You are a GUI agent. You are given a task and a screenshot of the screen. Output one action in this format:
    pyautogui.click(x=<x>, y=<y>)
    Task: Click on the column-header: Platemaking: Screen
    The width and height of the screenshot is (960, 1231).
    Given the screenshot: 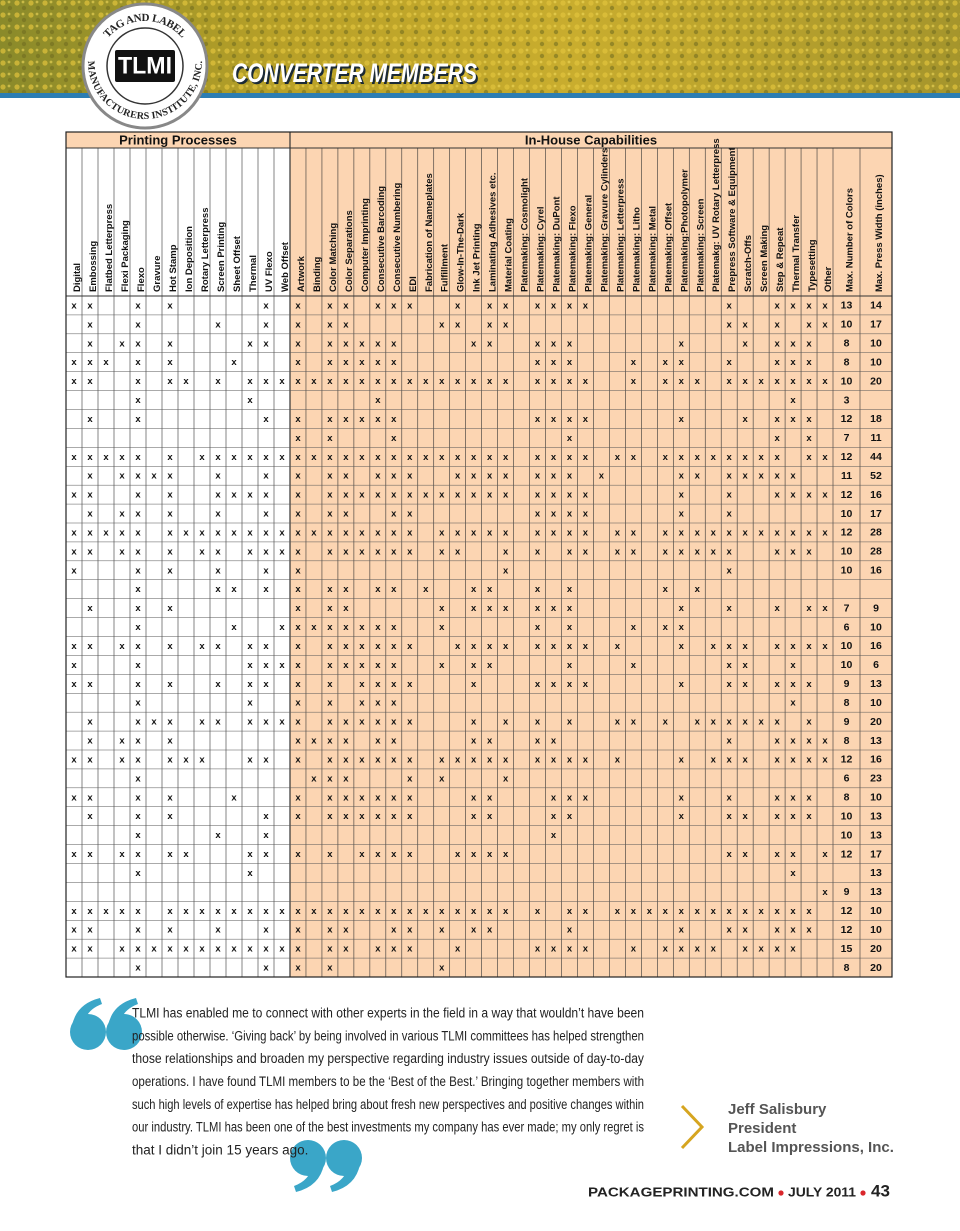 What is the action you would take?
    pyautogui.click(x=700, y=245)
    